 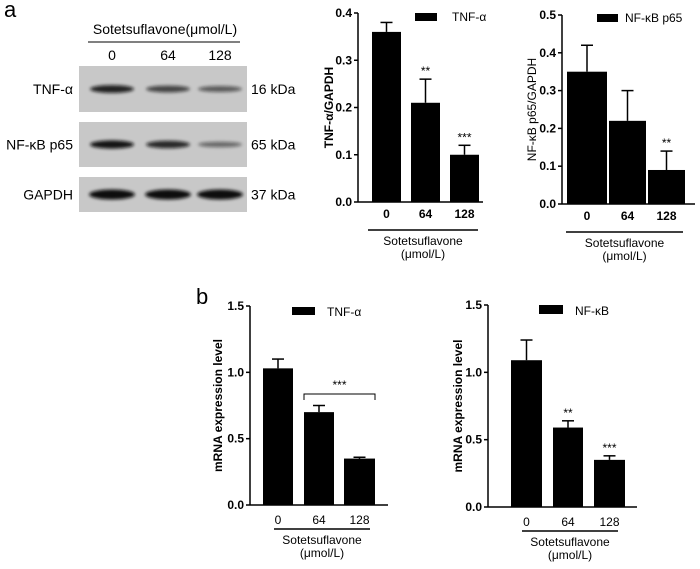 What do you see at coordinates (339, 396) in the screenshot?
I see `significance-bracket` at bounding box center [339, 396].